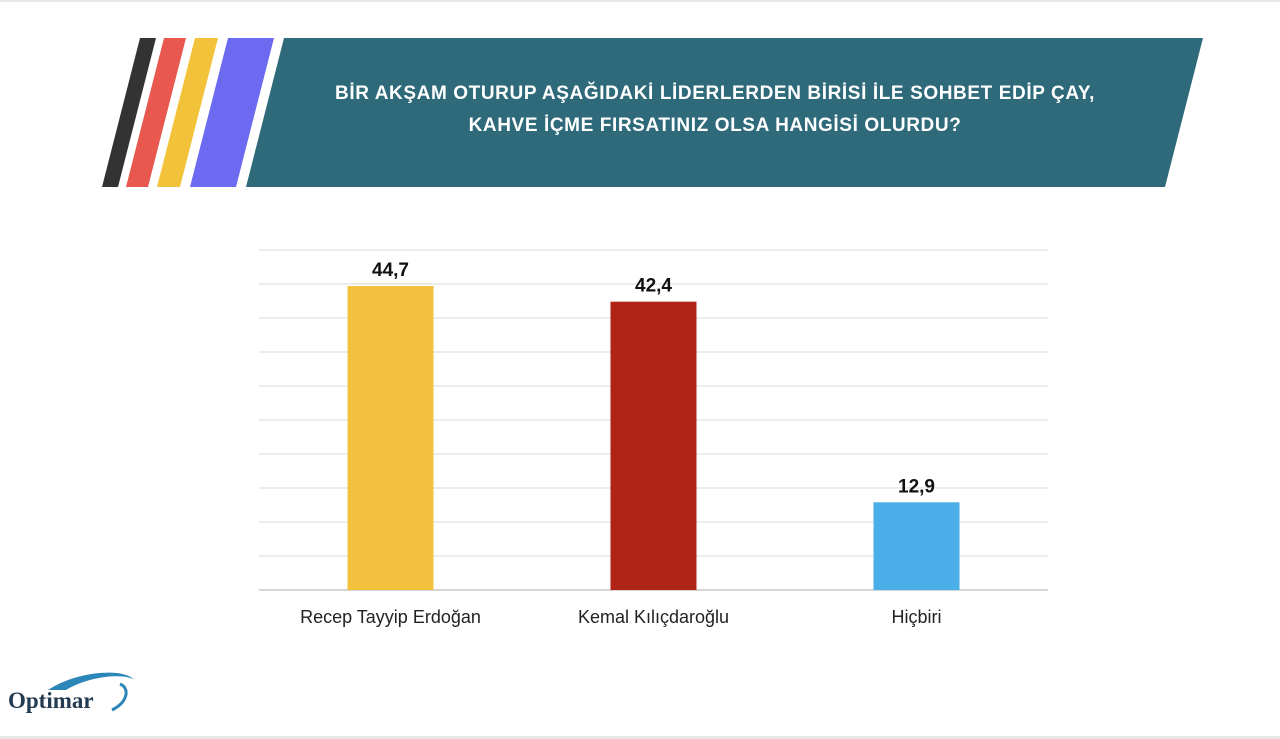 This screenshot has height=739, width=1280. I want to click on value-label-3: 12,9, so click(916, 486).